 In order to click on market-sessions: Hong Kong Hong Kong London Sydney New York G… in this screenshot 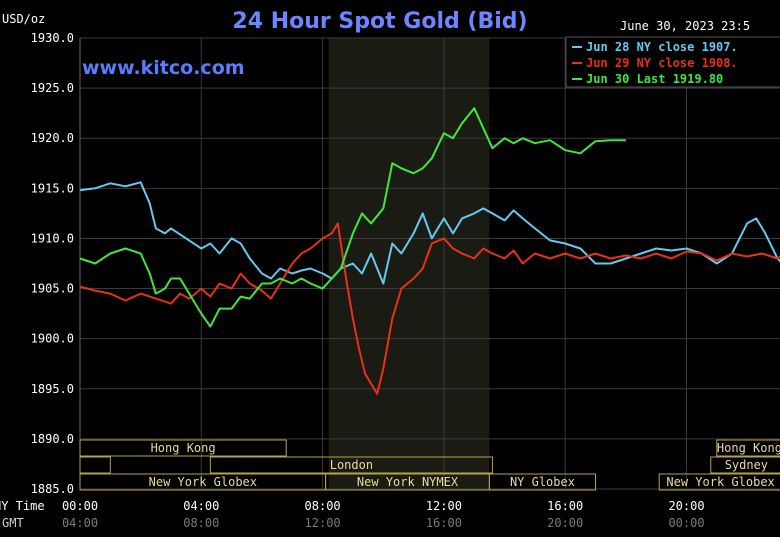, I will do `click(429, 465)`.